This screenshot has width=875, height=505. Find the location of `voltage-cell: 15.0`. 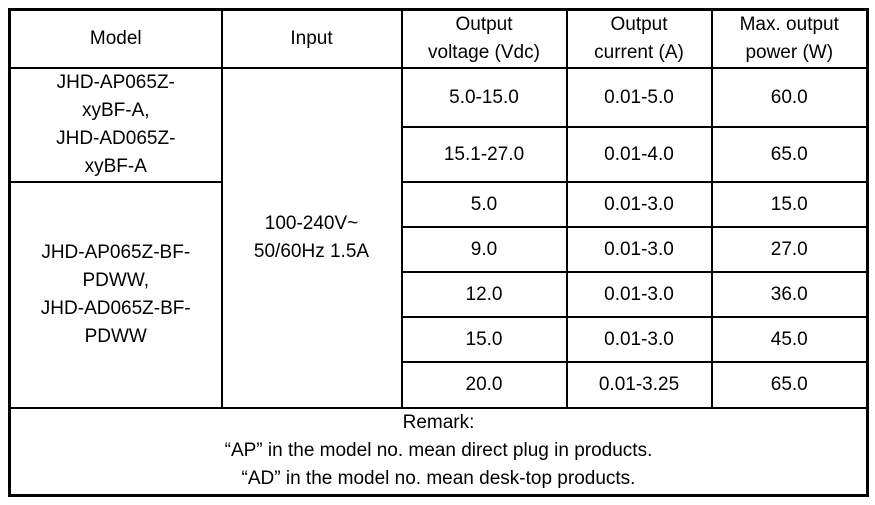

voltage-cell: 15.0 is located at coordinates (484, 339).